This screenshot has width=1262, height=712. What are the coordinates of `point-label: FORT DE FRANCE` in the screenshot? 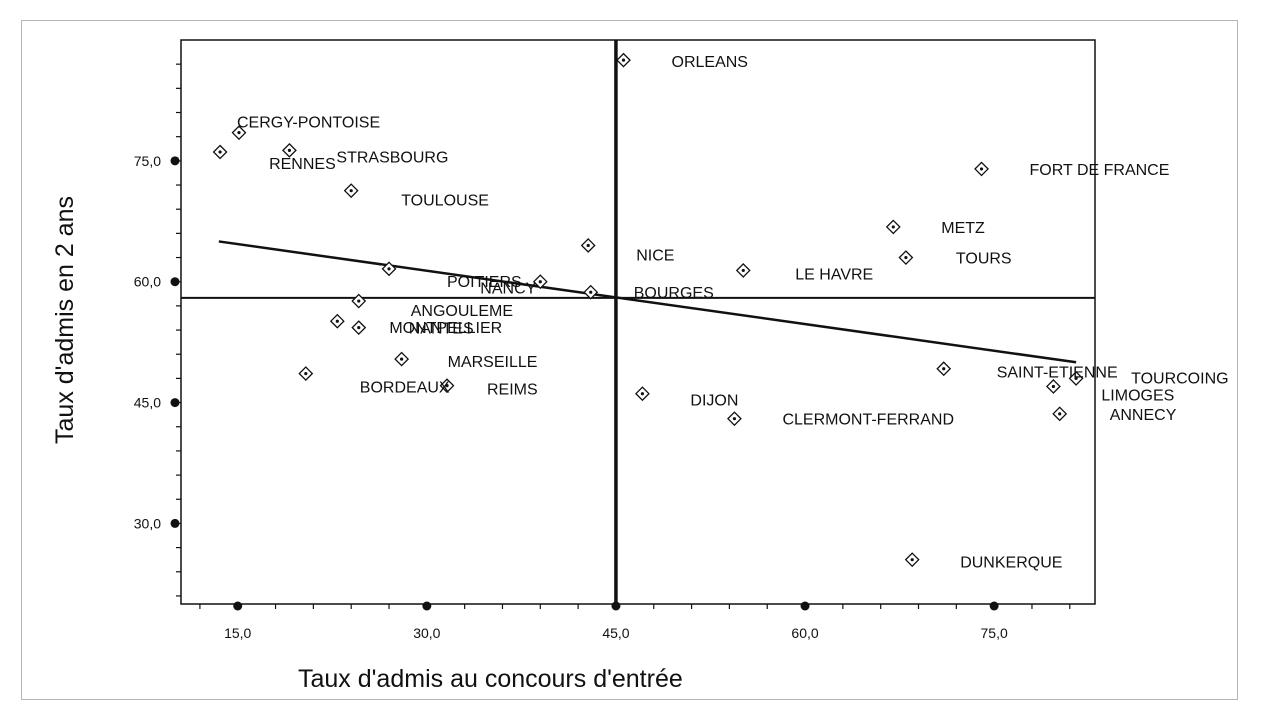 It's located at (1100, 170).